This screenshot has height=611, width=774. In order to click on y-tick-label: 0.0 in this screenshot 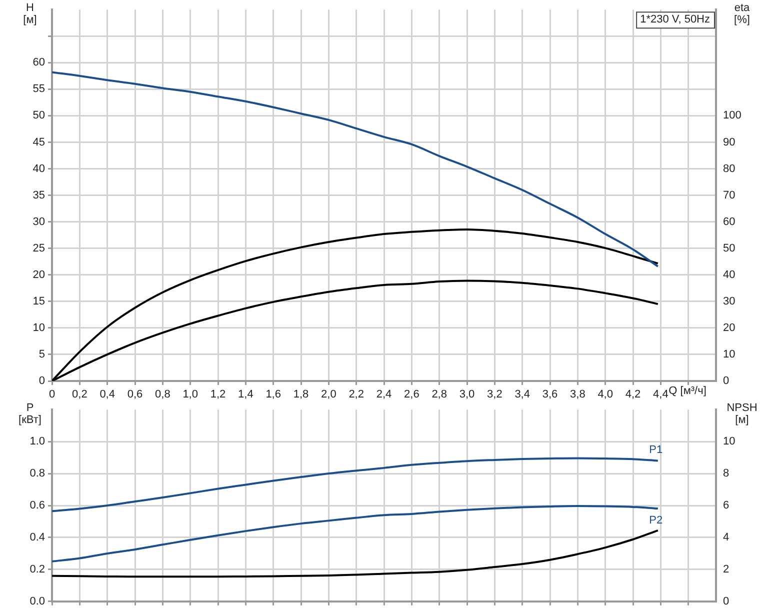, I will do `click(37, 601)`.